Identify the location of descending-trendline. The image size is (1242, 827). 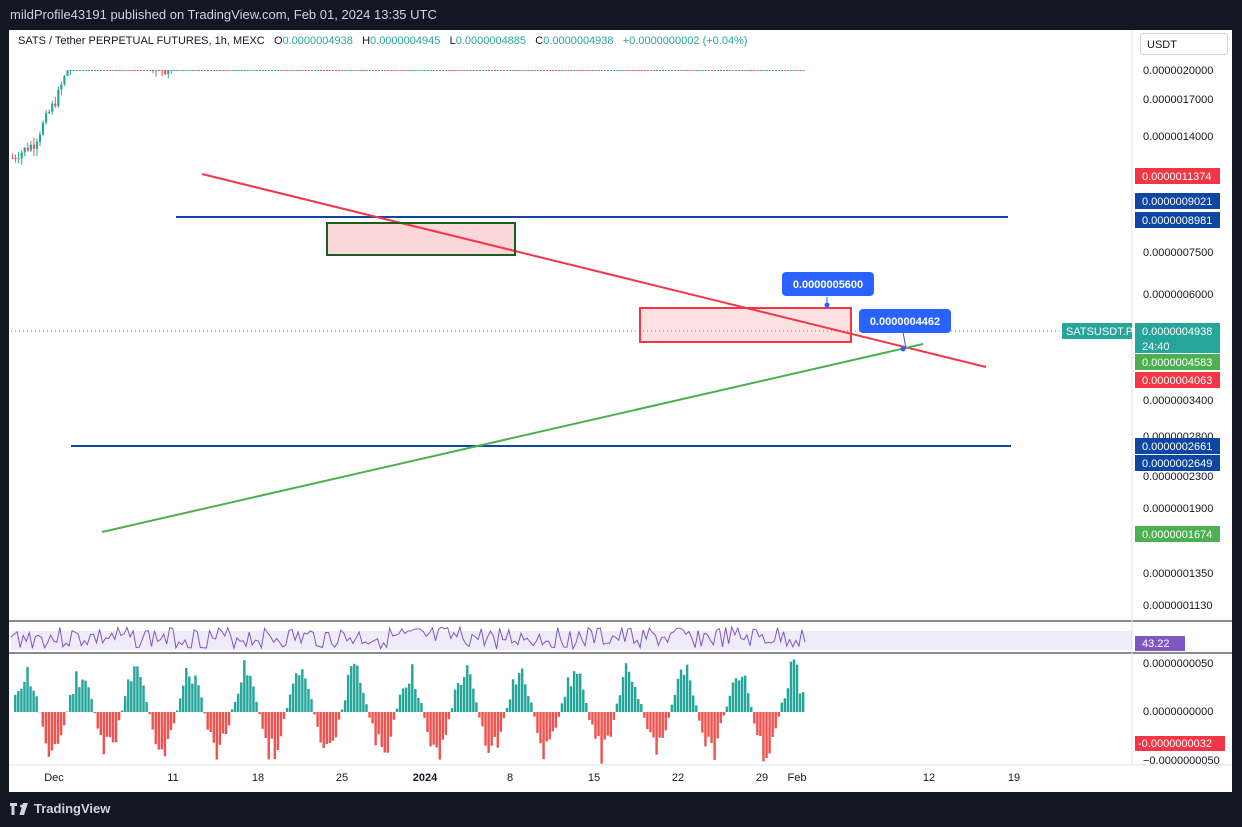
(594, 270).